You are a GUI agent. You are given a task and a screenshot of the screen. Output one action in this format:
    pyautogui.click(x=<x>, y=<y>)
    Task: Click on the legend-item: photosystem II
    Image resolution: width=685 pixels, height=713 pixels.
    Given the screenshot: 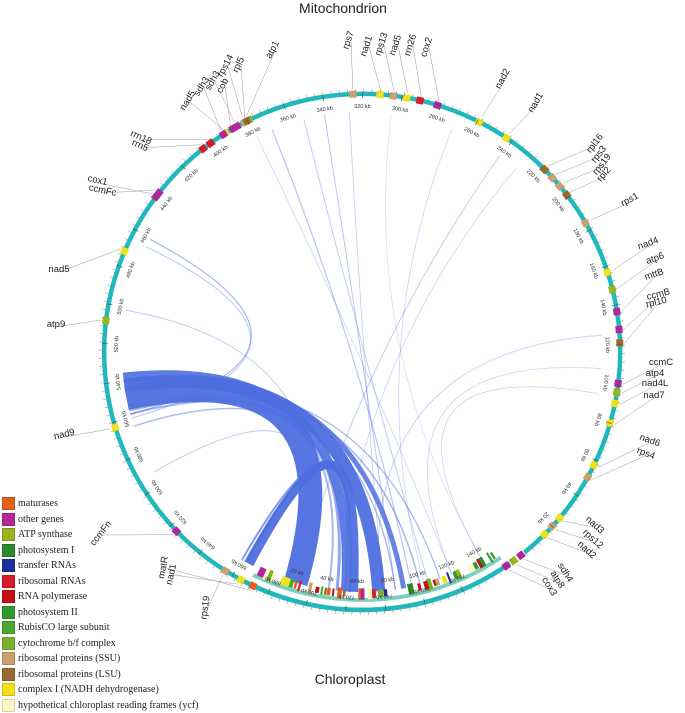 What is the action you would take?
    pyautogui.click(x=102, y=613)
    